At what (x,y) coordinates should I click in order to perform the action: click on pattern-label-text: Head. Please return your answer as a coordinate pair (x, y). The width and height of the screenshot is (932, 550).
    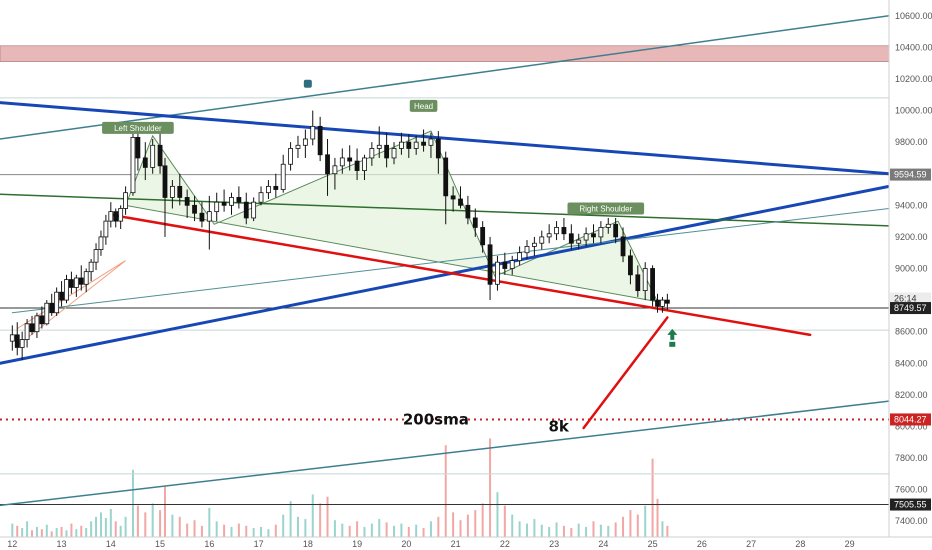
    Looking at the image, I should click on (423, 106).